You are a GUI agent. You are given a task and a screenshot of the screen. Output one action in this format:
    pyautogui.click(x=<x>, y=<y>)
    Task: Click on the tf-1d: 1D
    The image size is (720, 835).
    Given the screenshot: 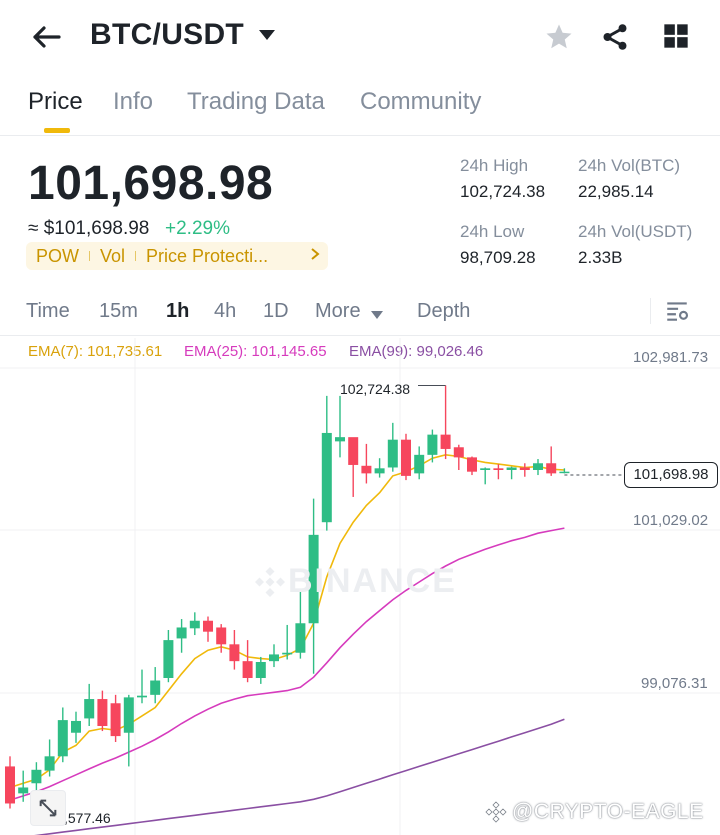 What is the action you would take?
    pyautogui.click(x=276, y=311)
    